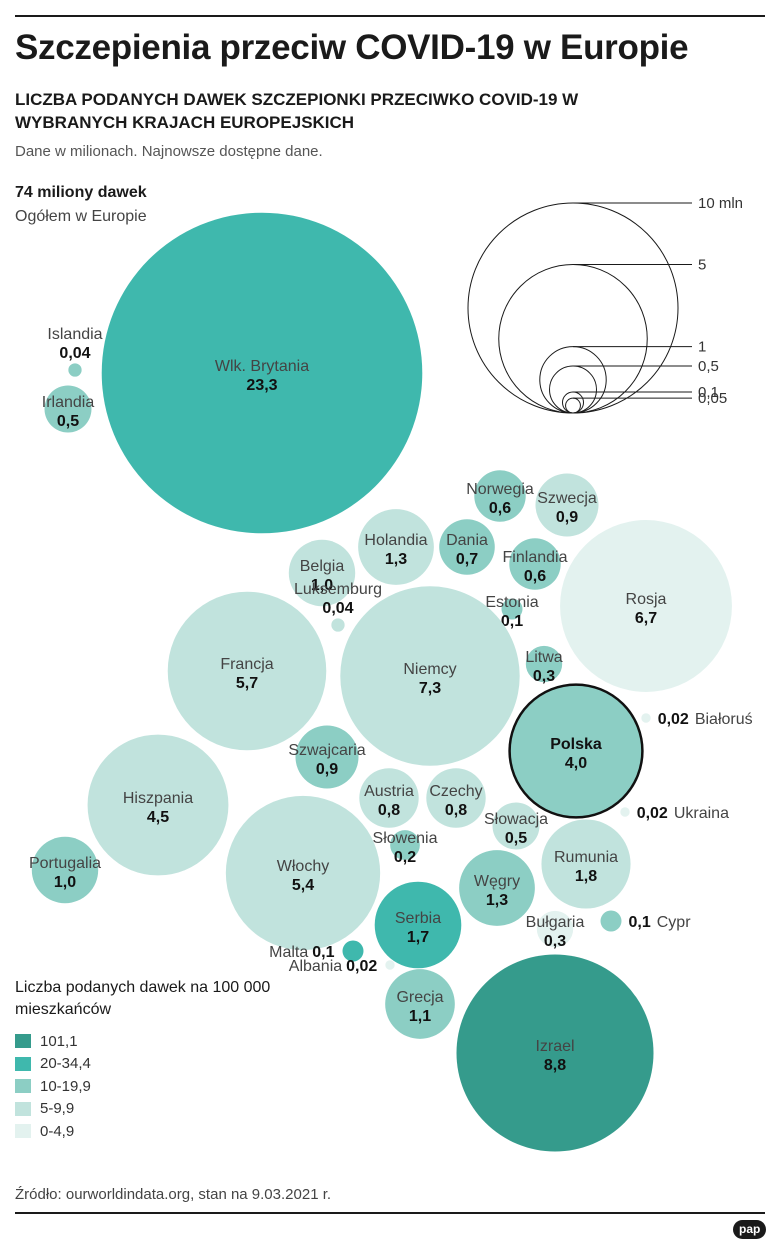 The height and width of the screenshot is (1250, 781). Describe the element at coordinates (720, 203) in the screenshot. I see `scale-label-10-mln: 10 mln` at that location.